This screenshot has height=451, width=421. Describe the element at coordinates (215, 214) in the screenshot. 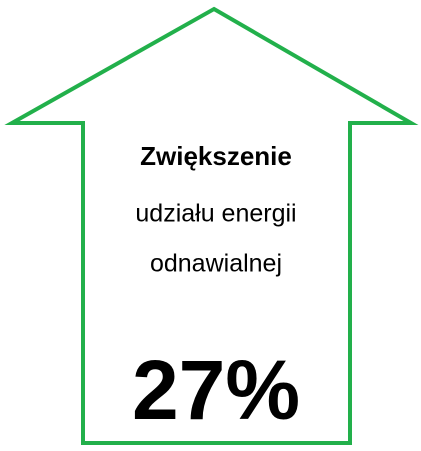

I see `description-line: udziału energii` at that location.